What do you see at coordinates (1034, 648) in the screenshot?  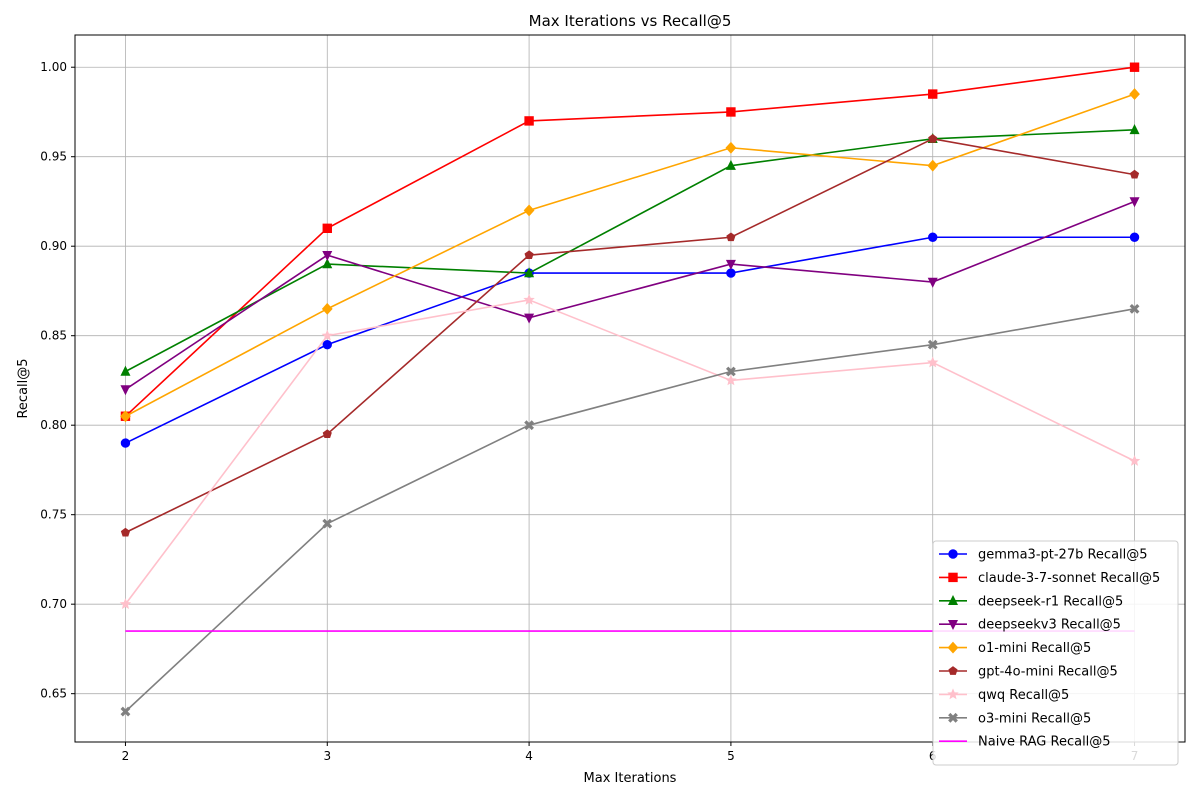 I see `legend-label: o1-mini Recall@5` at bounding box center [1034, 648].